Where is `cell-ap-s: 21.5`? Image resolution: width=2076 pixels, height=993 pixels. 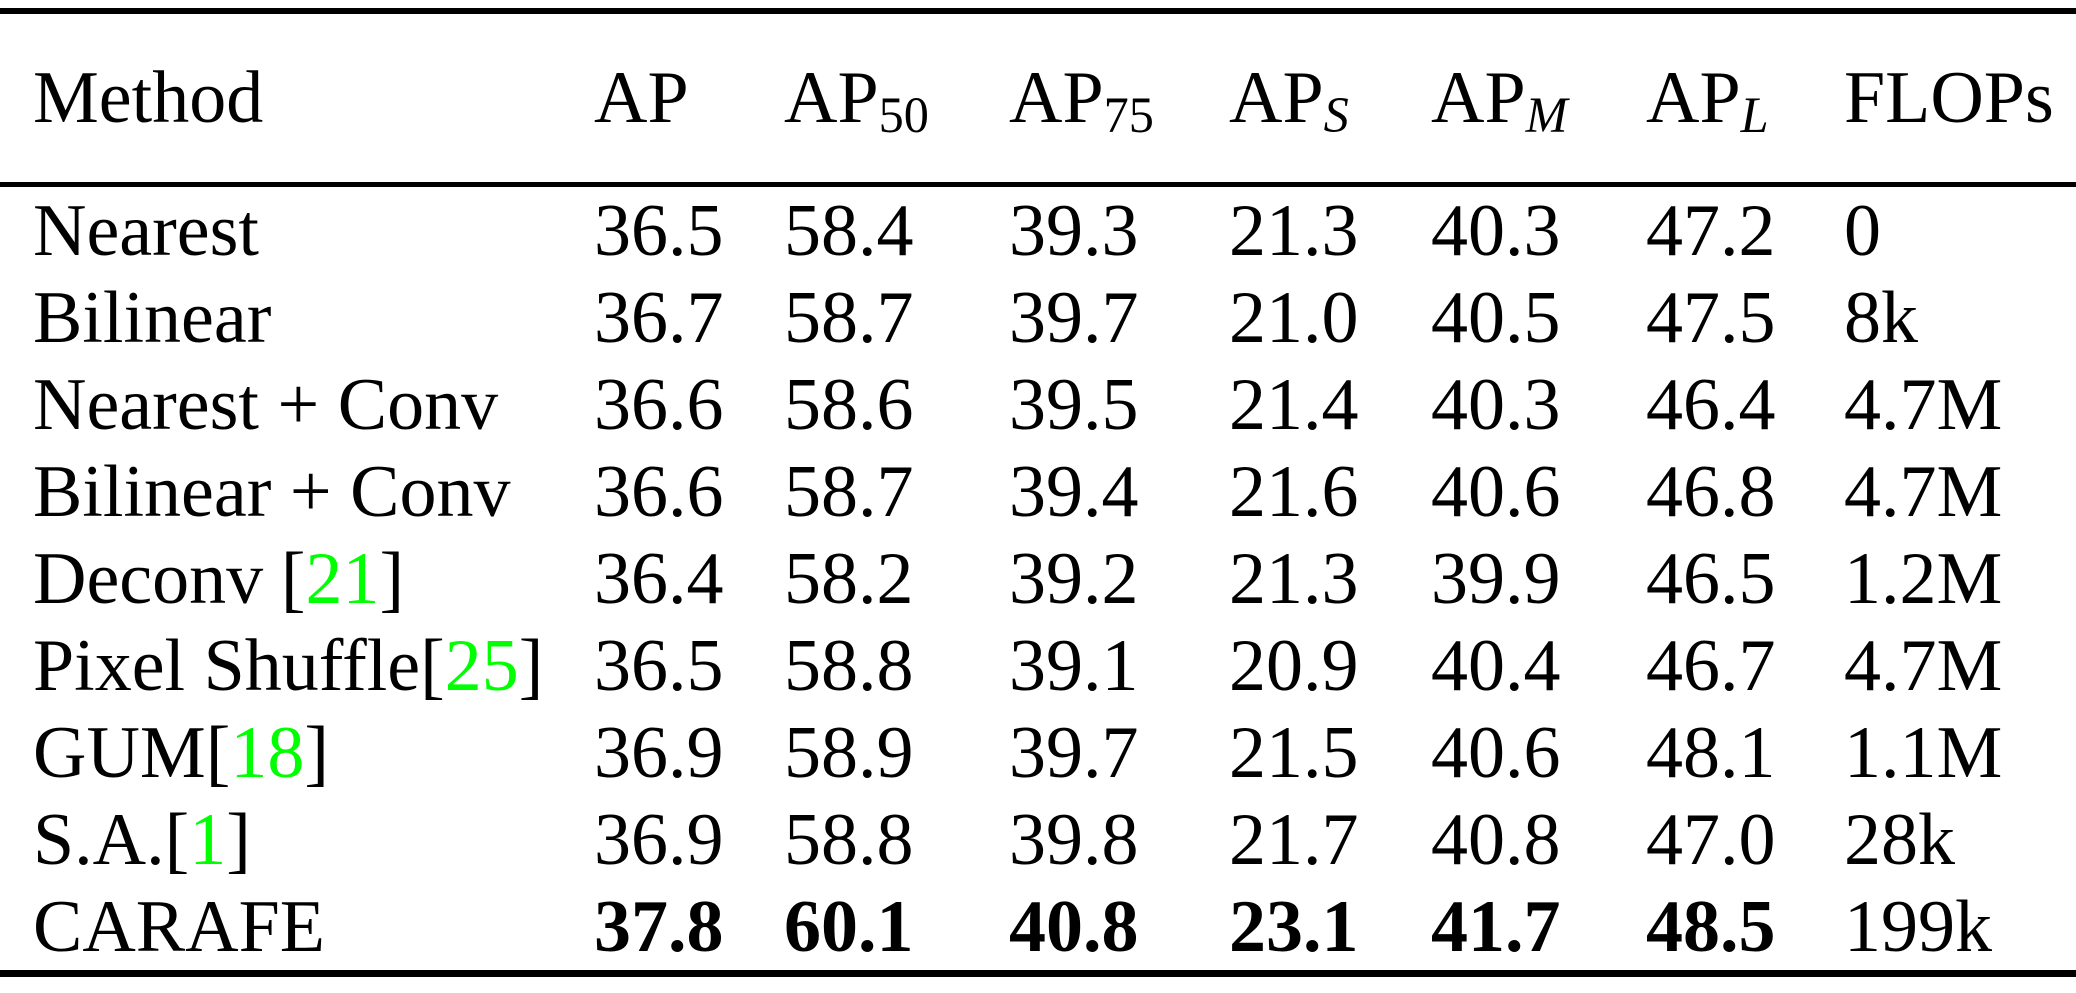 cell-ap-s: 21.5 is located at coordinates (1294, 752).